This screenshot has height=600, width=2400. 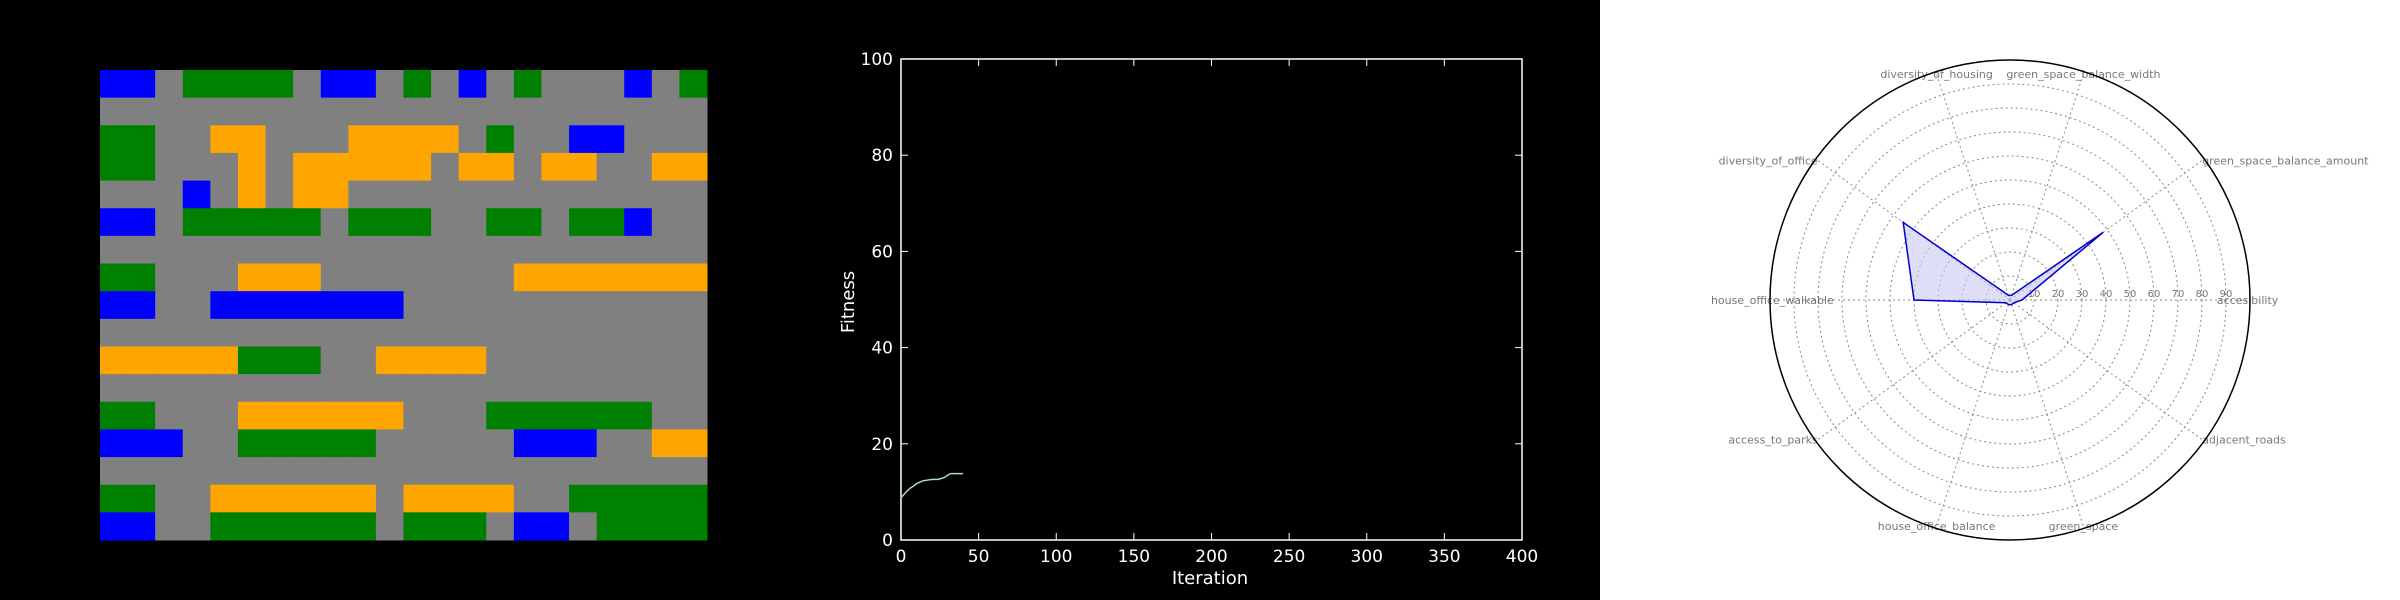 What do you see at coordinates (1210, 578) in the screenshot?
I see `x-axis-label: Iteration` at bounding box center [1210, 578].